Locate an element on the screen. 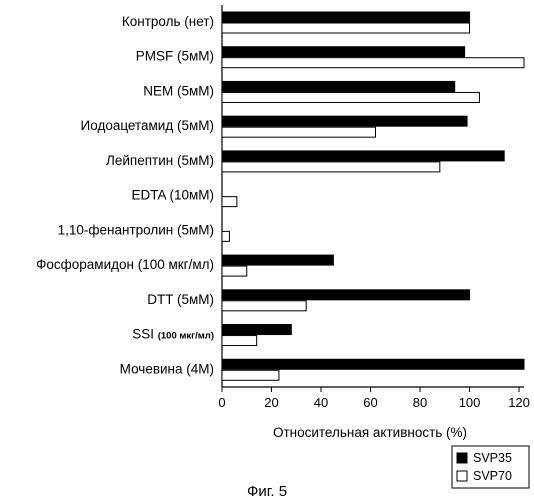  x-axis-title: Относительная активность (%) is located at coordinates (370, 432).